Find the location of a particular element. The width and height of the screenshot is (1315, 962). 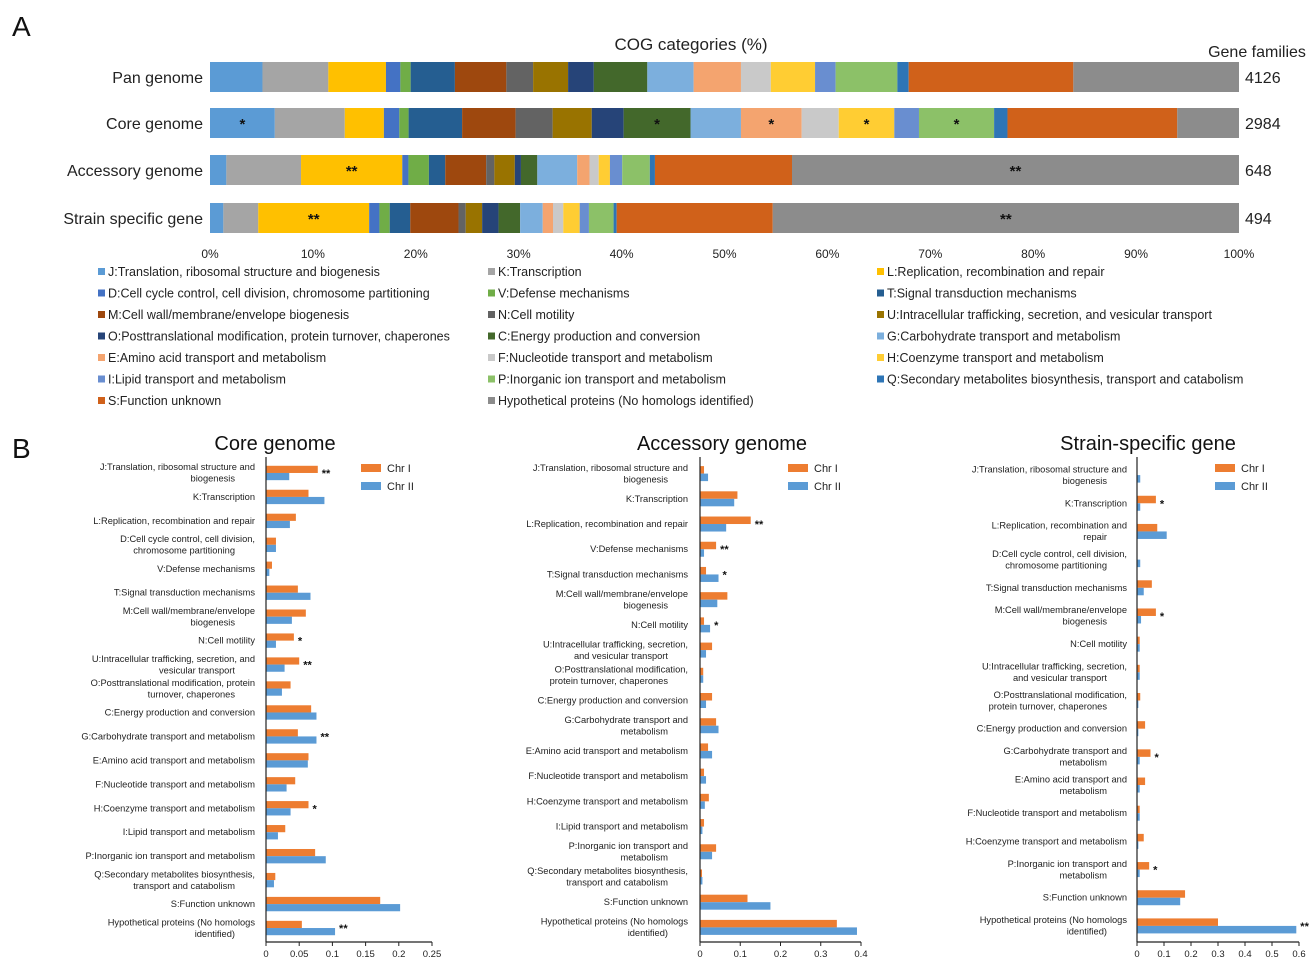

row-label: Accessory genome is located at coordinates (135, 171).